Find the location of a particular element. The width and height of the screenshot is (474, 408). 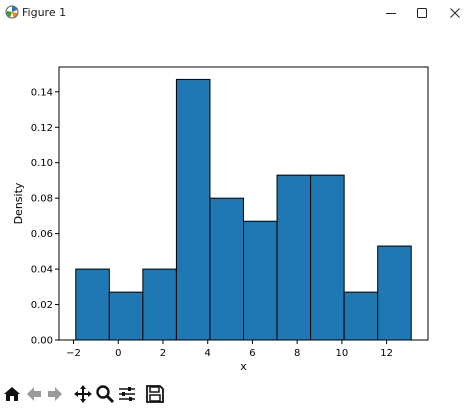

home-icon is located at coordinates (12, 394).